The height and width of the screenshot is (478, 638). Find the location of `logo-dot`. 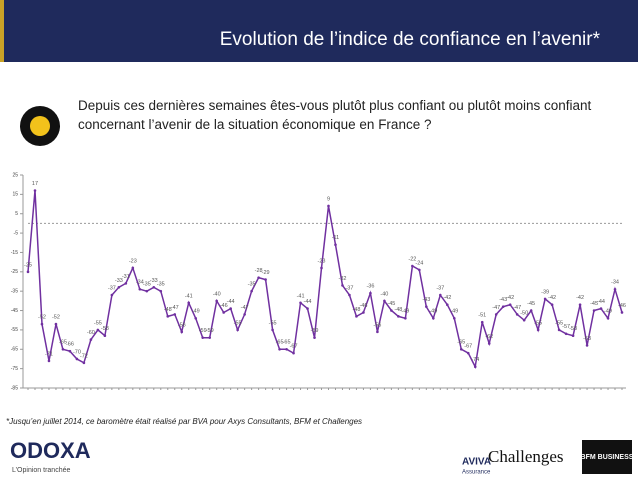

logo-dot is located at coordinates (40, 126).